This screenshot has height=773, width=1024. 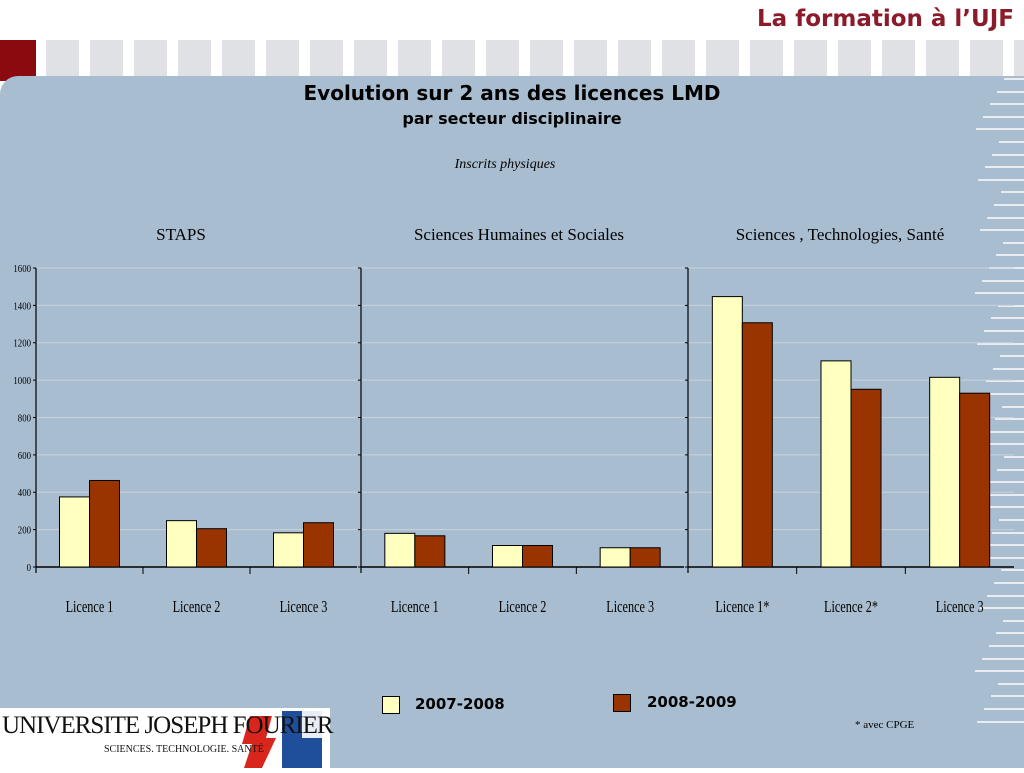 I want to click on chart-note: Inscrits physiques, so click(x=505, y=164).